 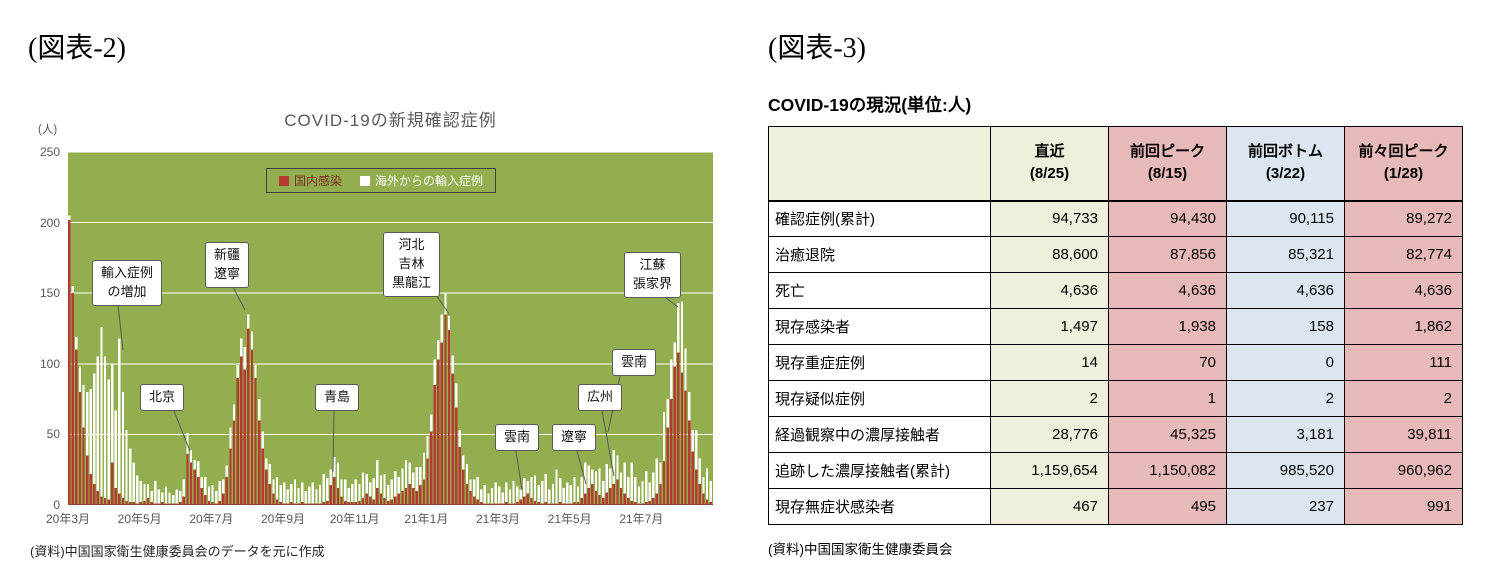 What do you see at coordinates (284, 180) in the screenshot?
I see `legend-swatch` at bounding box center [284, 180].